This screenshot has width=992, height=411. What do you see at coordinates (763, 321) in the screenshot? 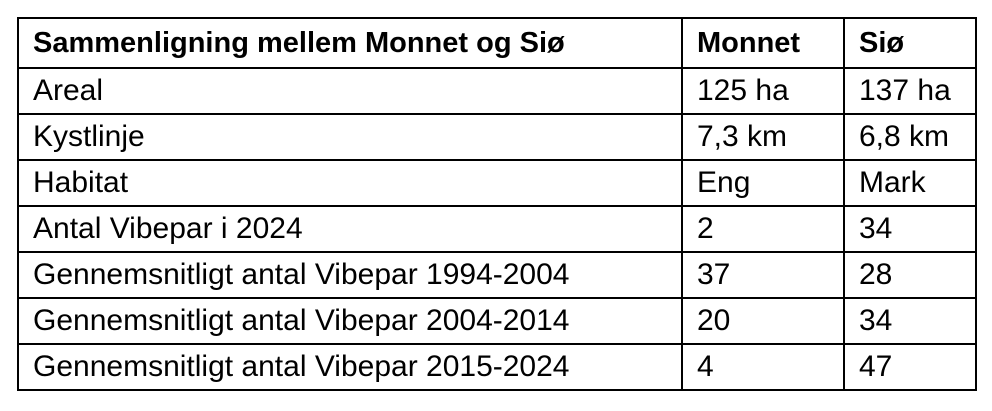
I see `monnet-value: 20` at bounding box center [763, 321].